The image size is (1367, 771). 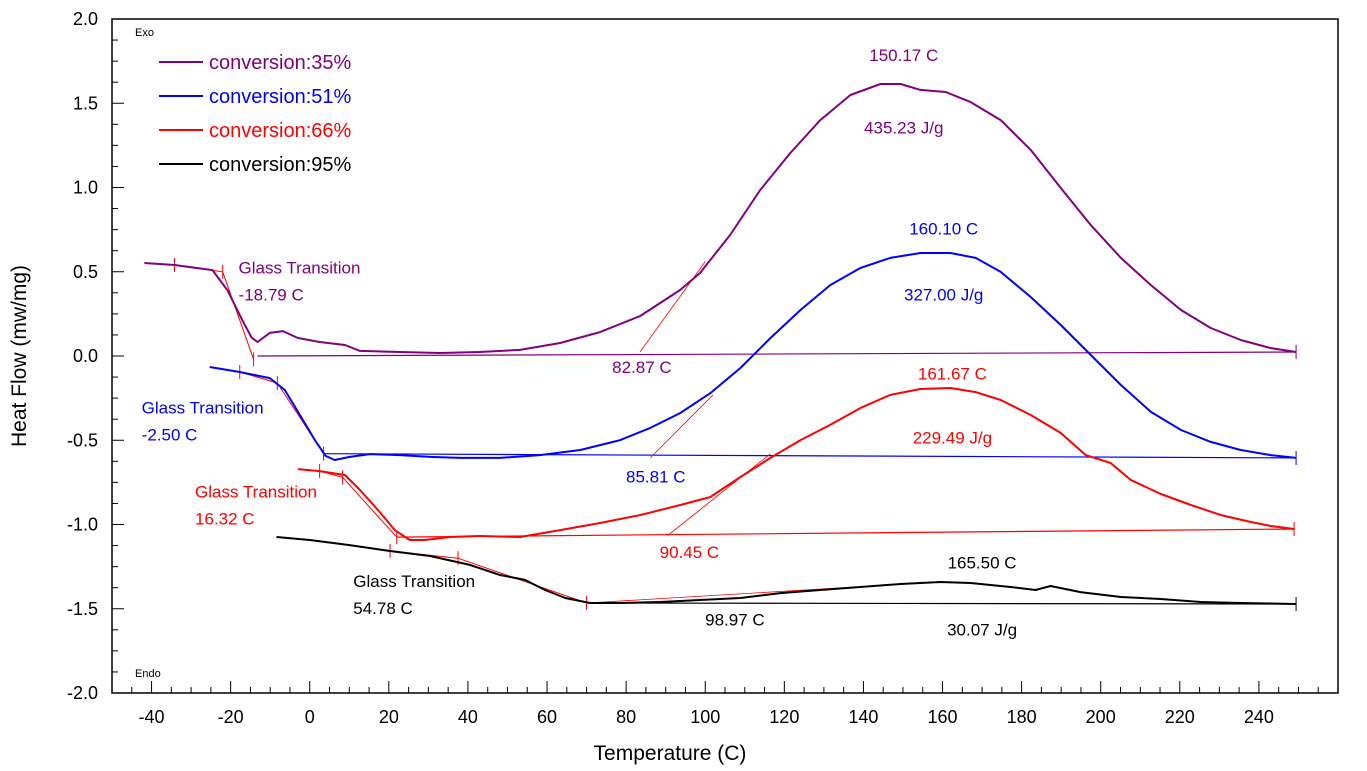 I want to click on annotation-95: 30.07 J/g, so click(x=982, y=630).